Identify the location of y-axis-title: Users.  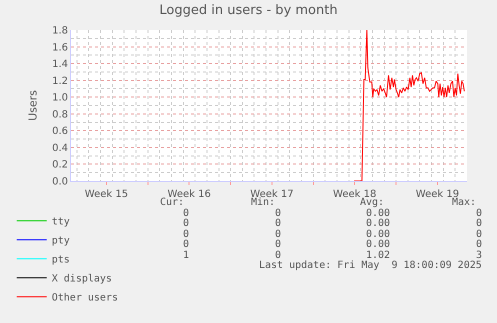
(33, 105).